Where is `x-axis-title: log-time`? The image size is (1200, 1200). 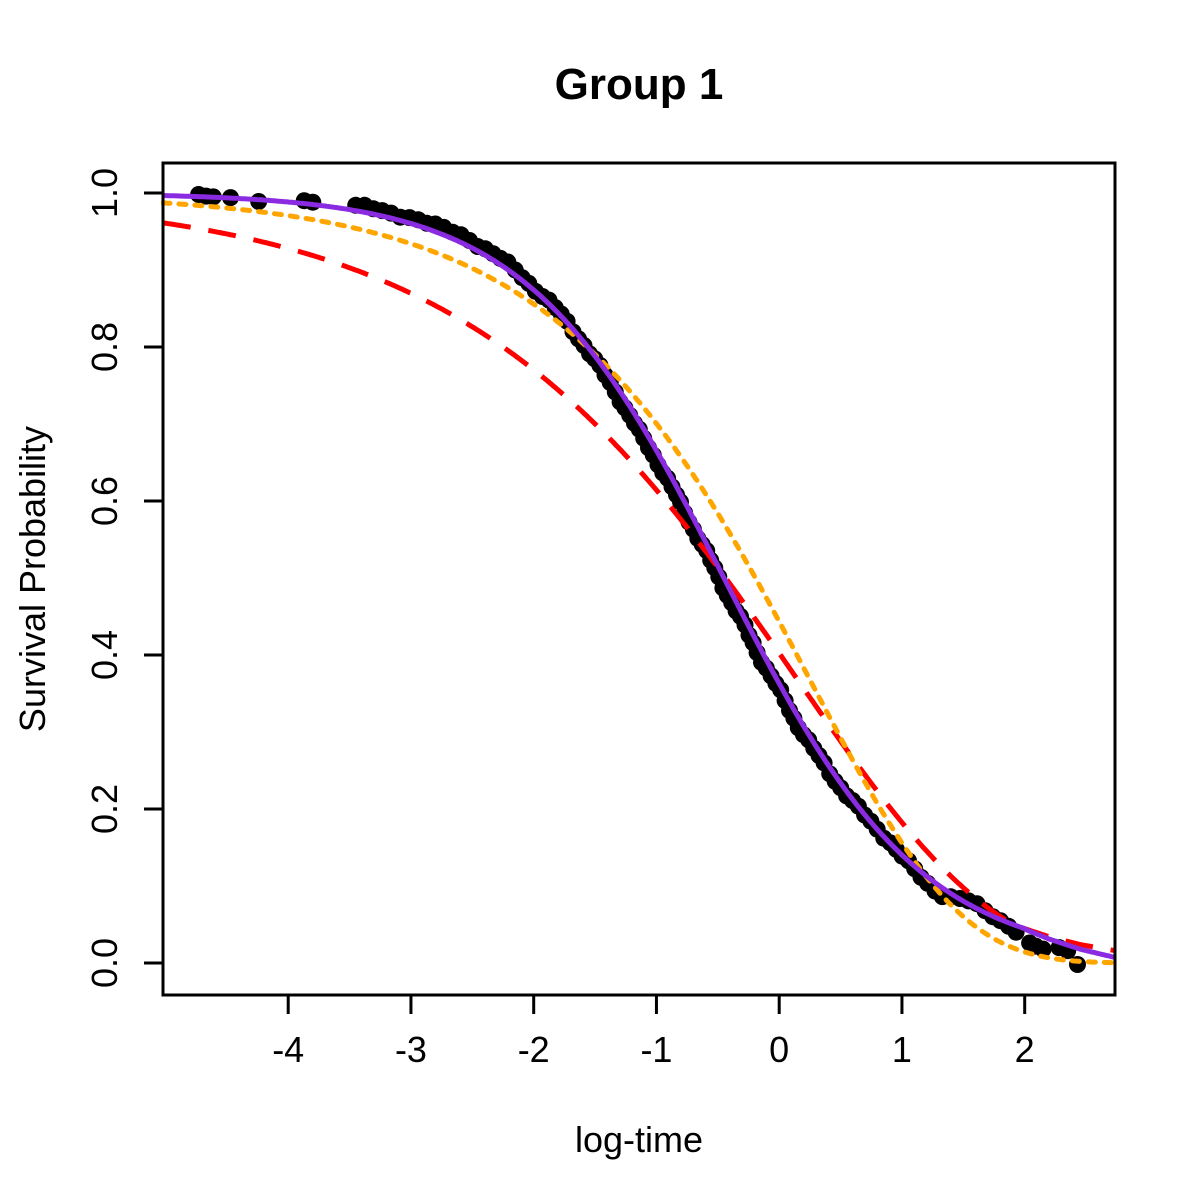
x-axis-title: log-time is located at coordinates (639, 1139).